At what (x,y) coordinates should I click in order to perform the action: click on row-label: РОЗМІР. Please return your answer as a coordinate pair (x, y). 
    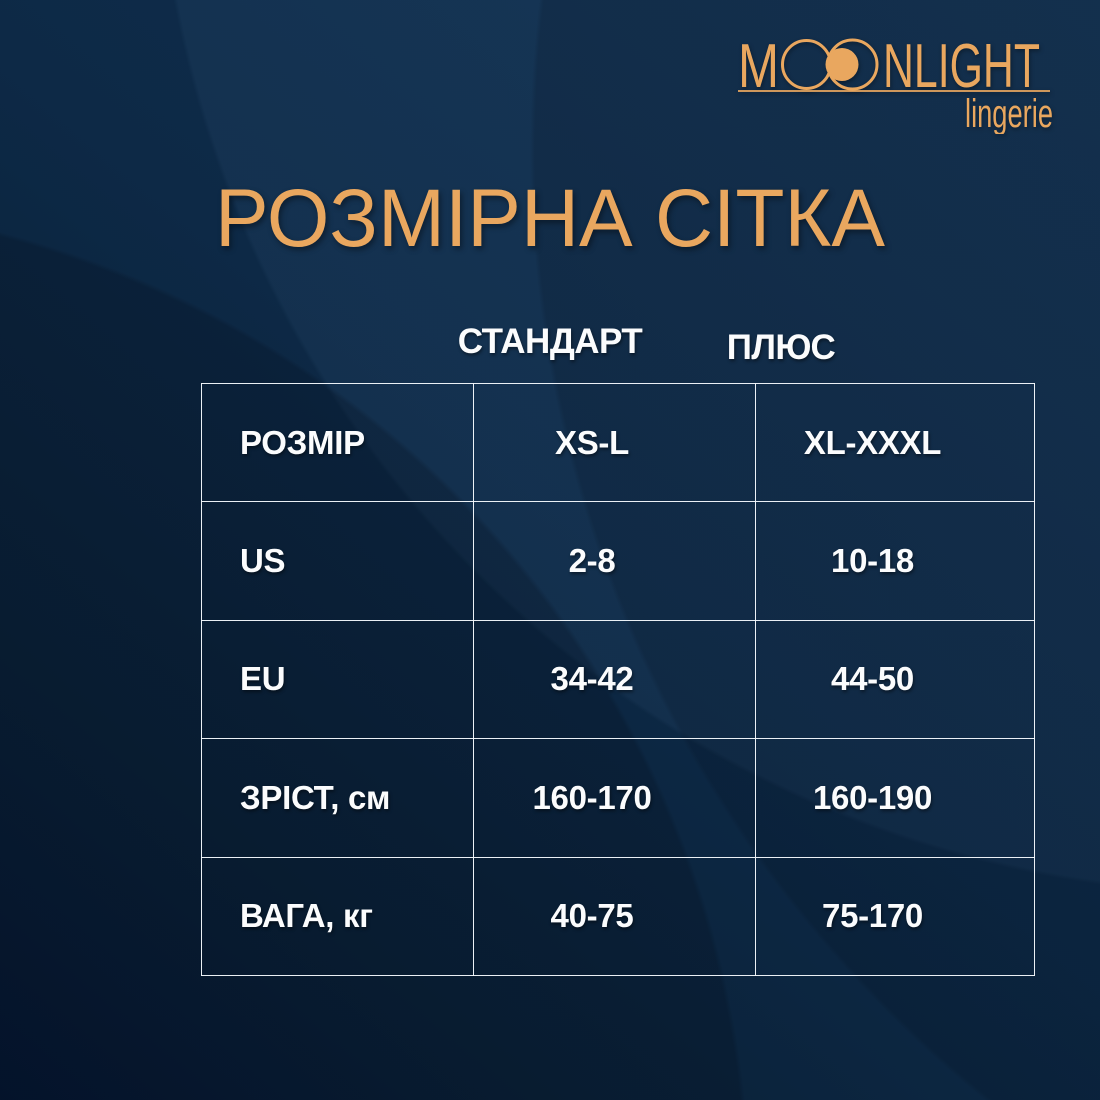
    Looking at the image, I should click on (337, 442).